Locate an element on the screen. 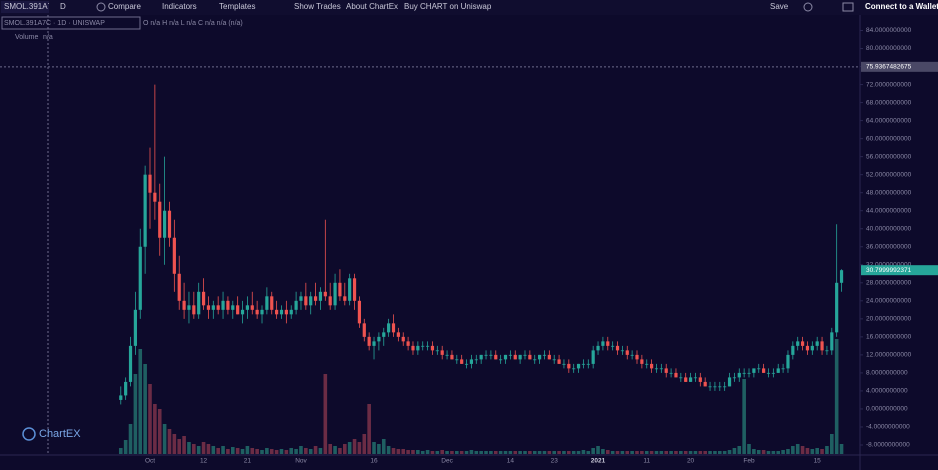 This screenshot has width=938, height=470. settings-icon is located at coordinates (808, 7).